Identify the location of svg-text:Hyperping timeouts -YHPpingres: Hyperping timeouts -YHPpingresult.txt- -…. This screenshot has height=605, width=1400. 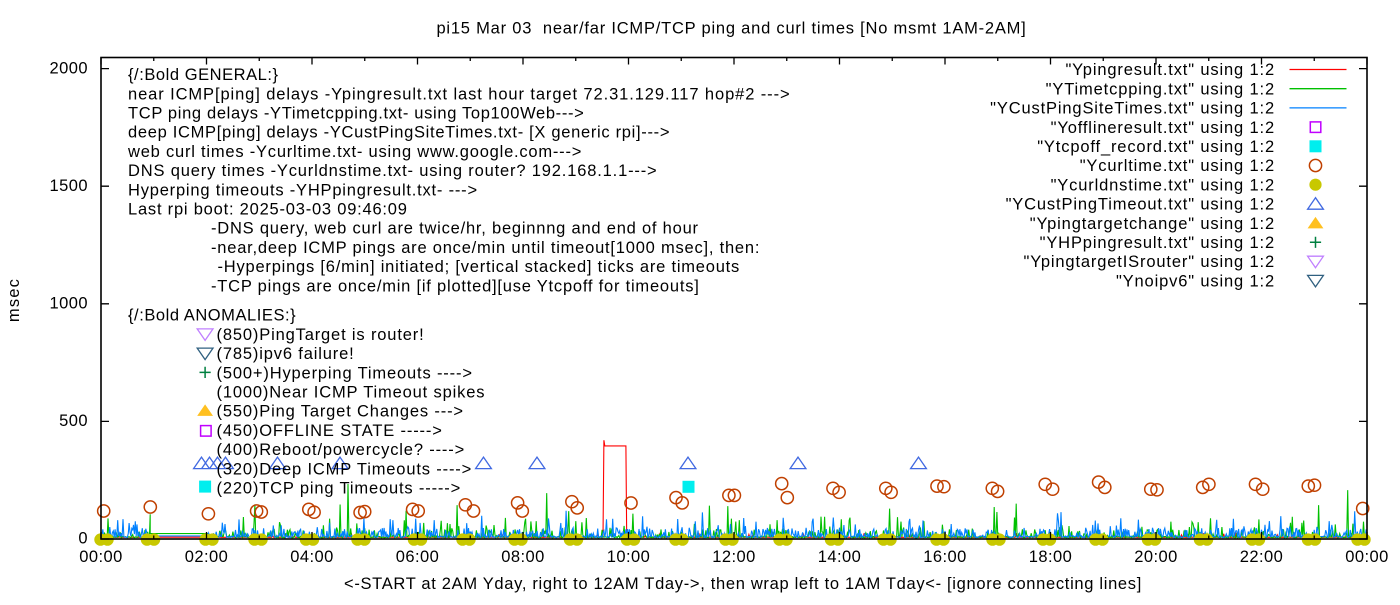
(303, 190).